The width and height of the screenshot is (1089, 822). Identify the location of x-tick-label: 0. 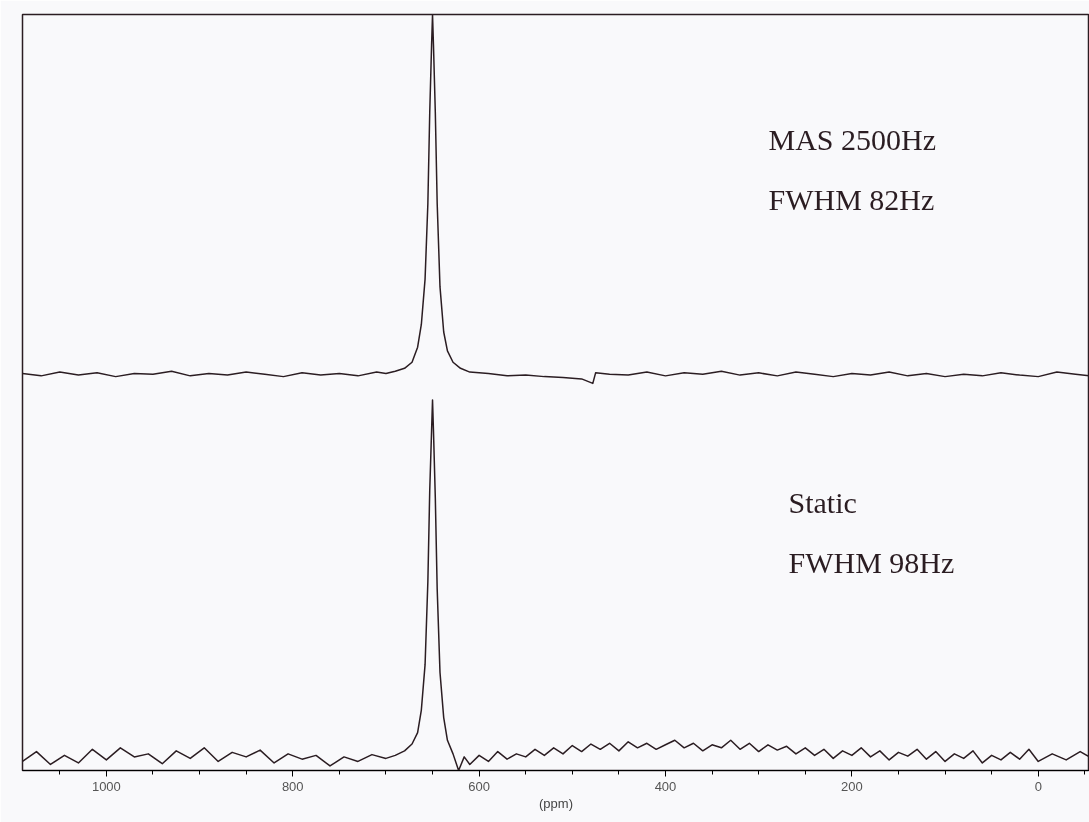
(1038, 786).